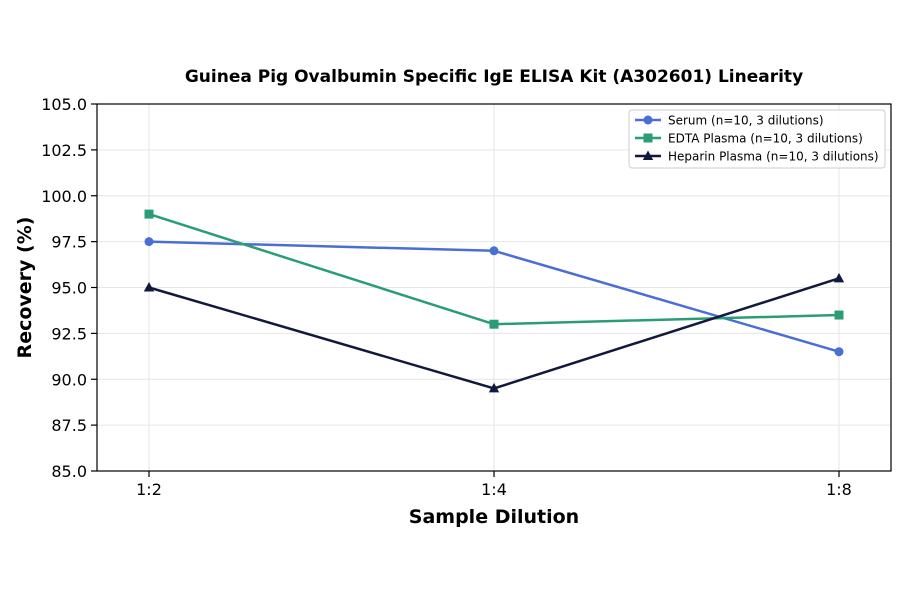  I want to click on y-tick-label: 105.0, so click(64, 104).